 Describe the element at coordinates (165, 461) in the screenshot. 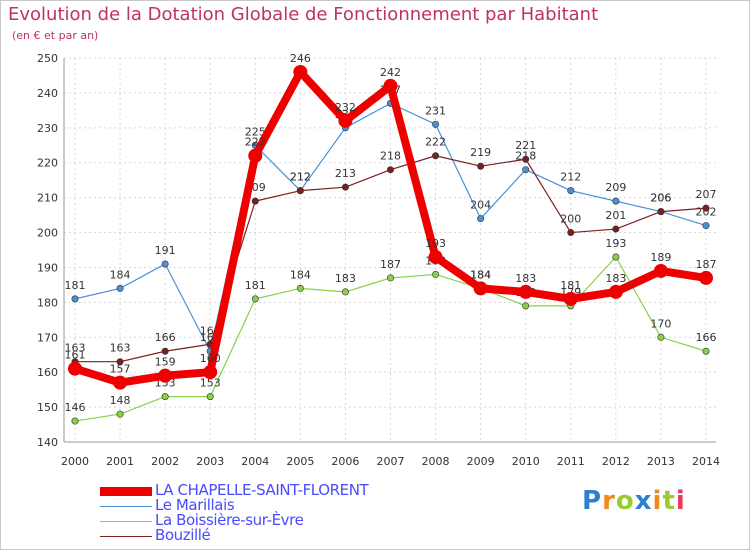

I see `x-tick-label: 2002` at that location.